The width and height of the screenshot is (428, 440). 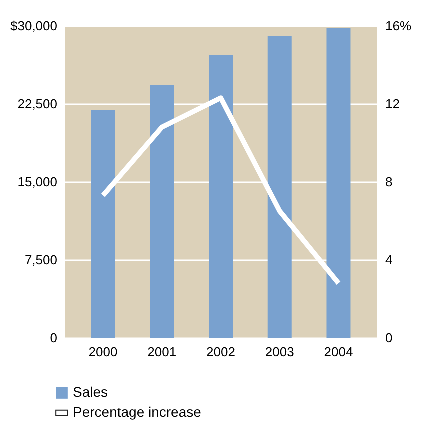 I want to click on y-tick-label: 22,500, so click(x=38, y=104).